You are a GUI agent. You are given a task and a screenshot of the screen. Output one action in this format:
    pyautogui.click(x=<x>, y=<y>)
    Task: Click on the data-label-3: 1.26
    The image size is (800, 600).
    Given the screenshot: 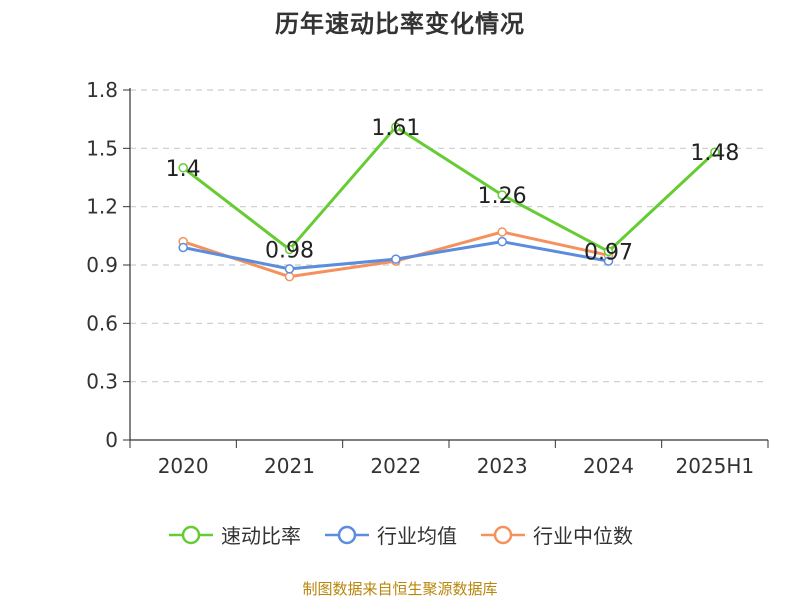 What is the action you would take?
    pyautogui.click(x=502, y=196)
    